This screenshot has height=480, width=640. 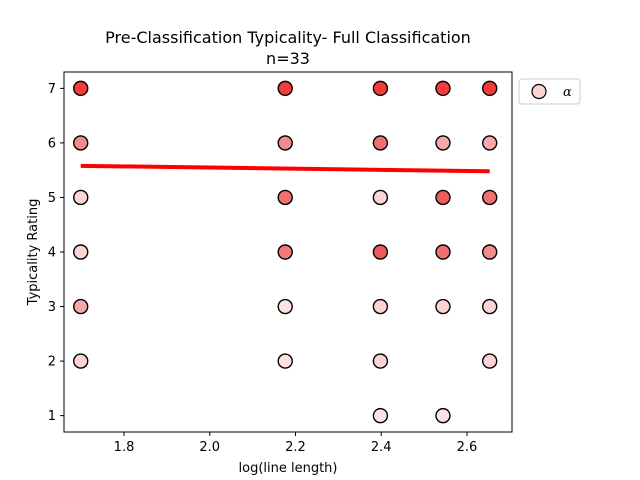 I want to click on x-tick-label: 1.8, so click(x=124, y=447).